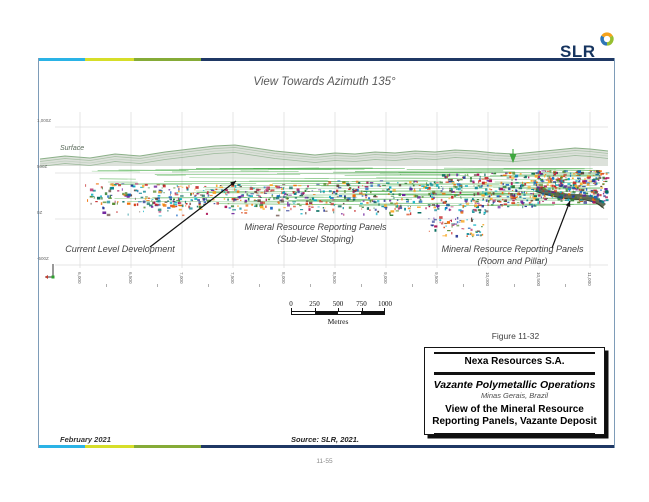 This screenshot has width=649, height=502. What do you see at coordinates (514, 361) in the screenshot?
I see `company-name: Nexa Resources S.A.` at bounding box center [514, 361].